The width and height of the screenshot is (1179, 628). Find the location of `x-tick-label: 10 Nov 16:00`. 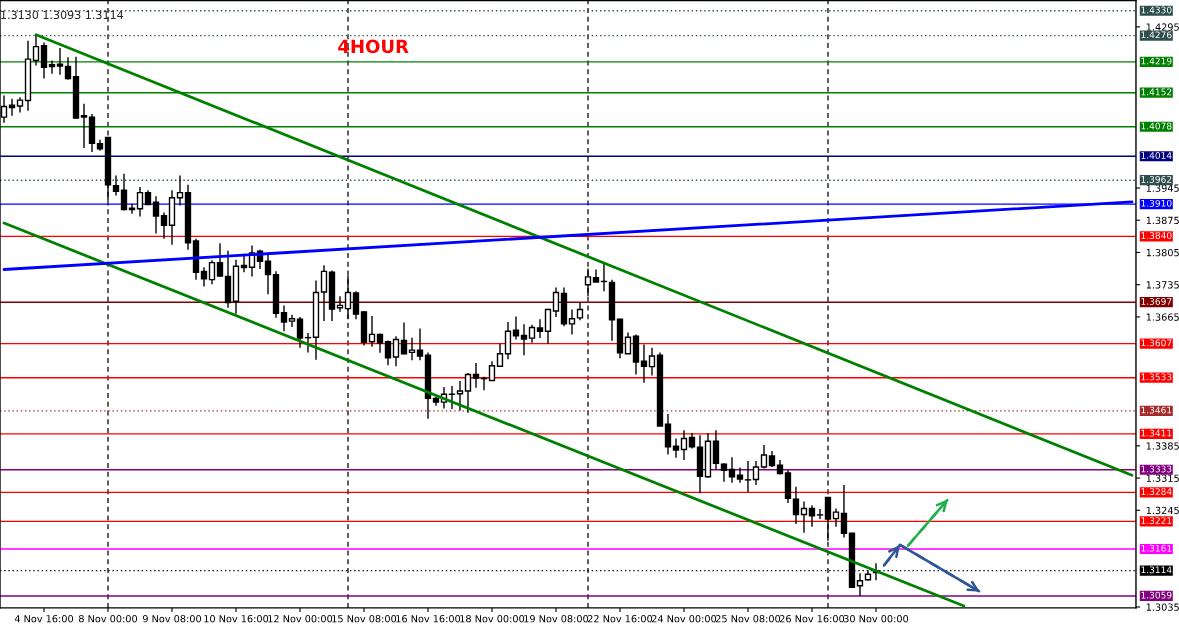

x-tick-label: 10 Nov 16:00 is located at coordinates (236, 619).